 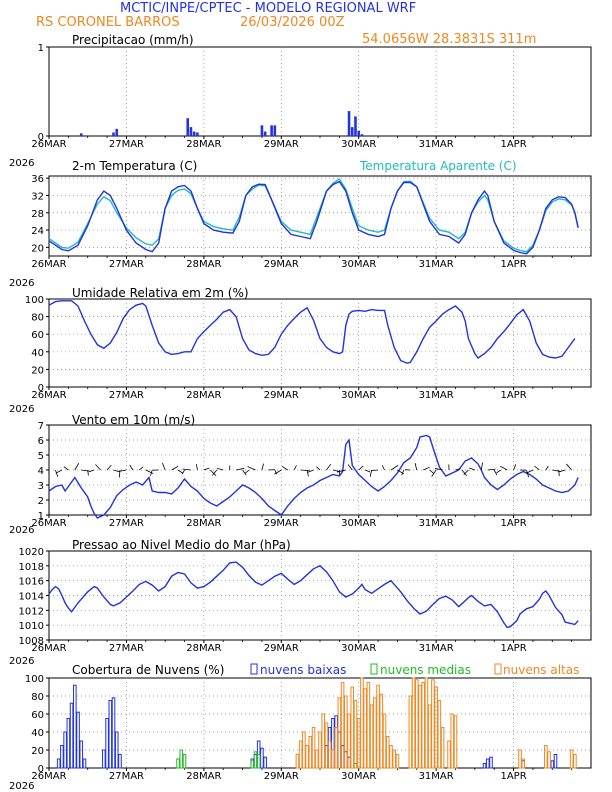 I want to click on apparent-temperature-legend: Temperatura Aparente (C), so click(x=438, y=166).